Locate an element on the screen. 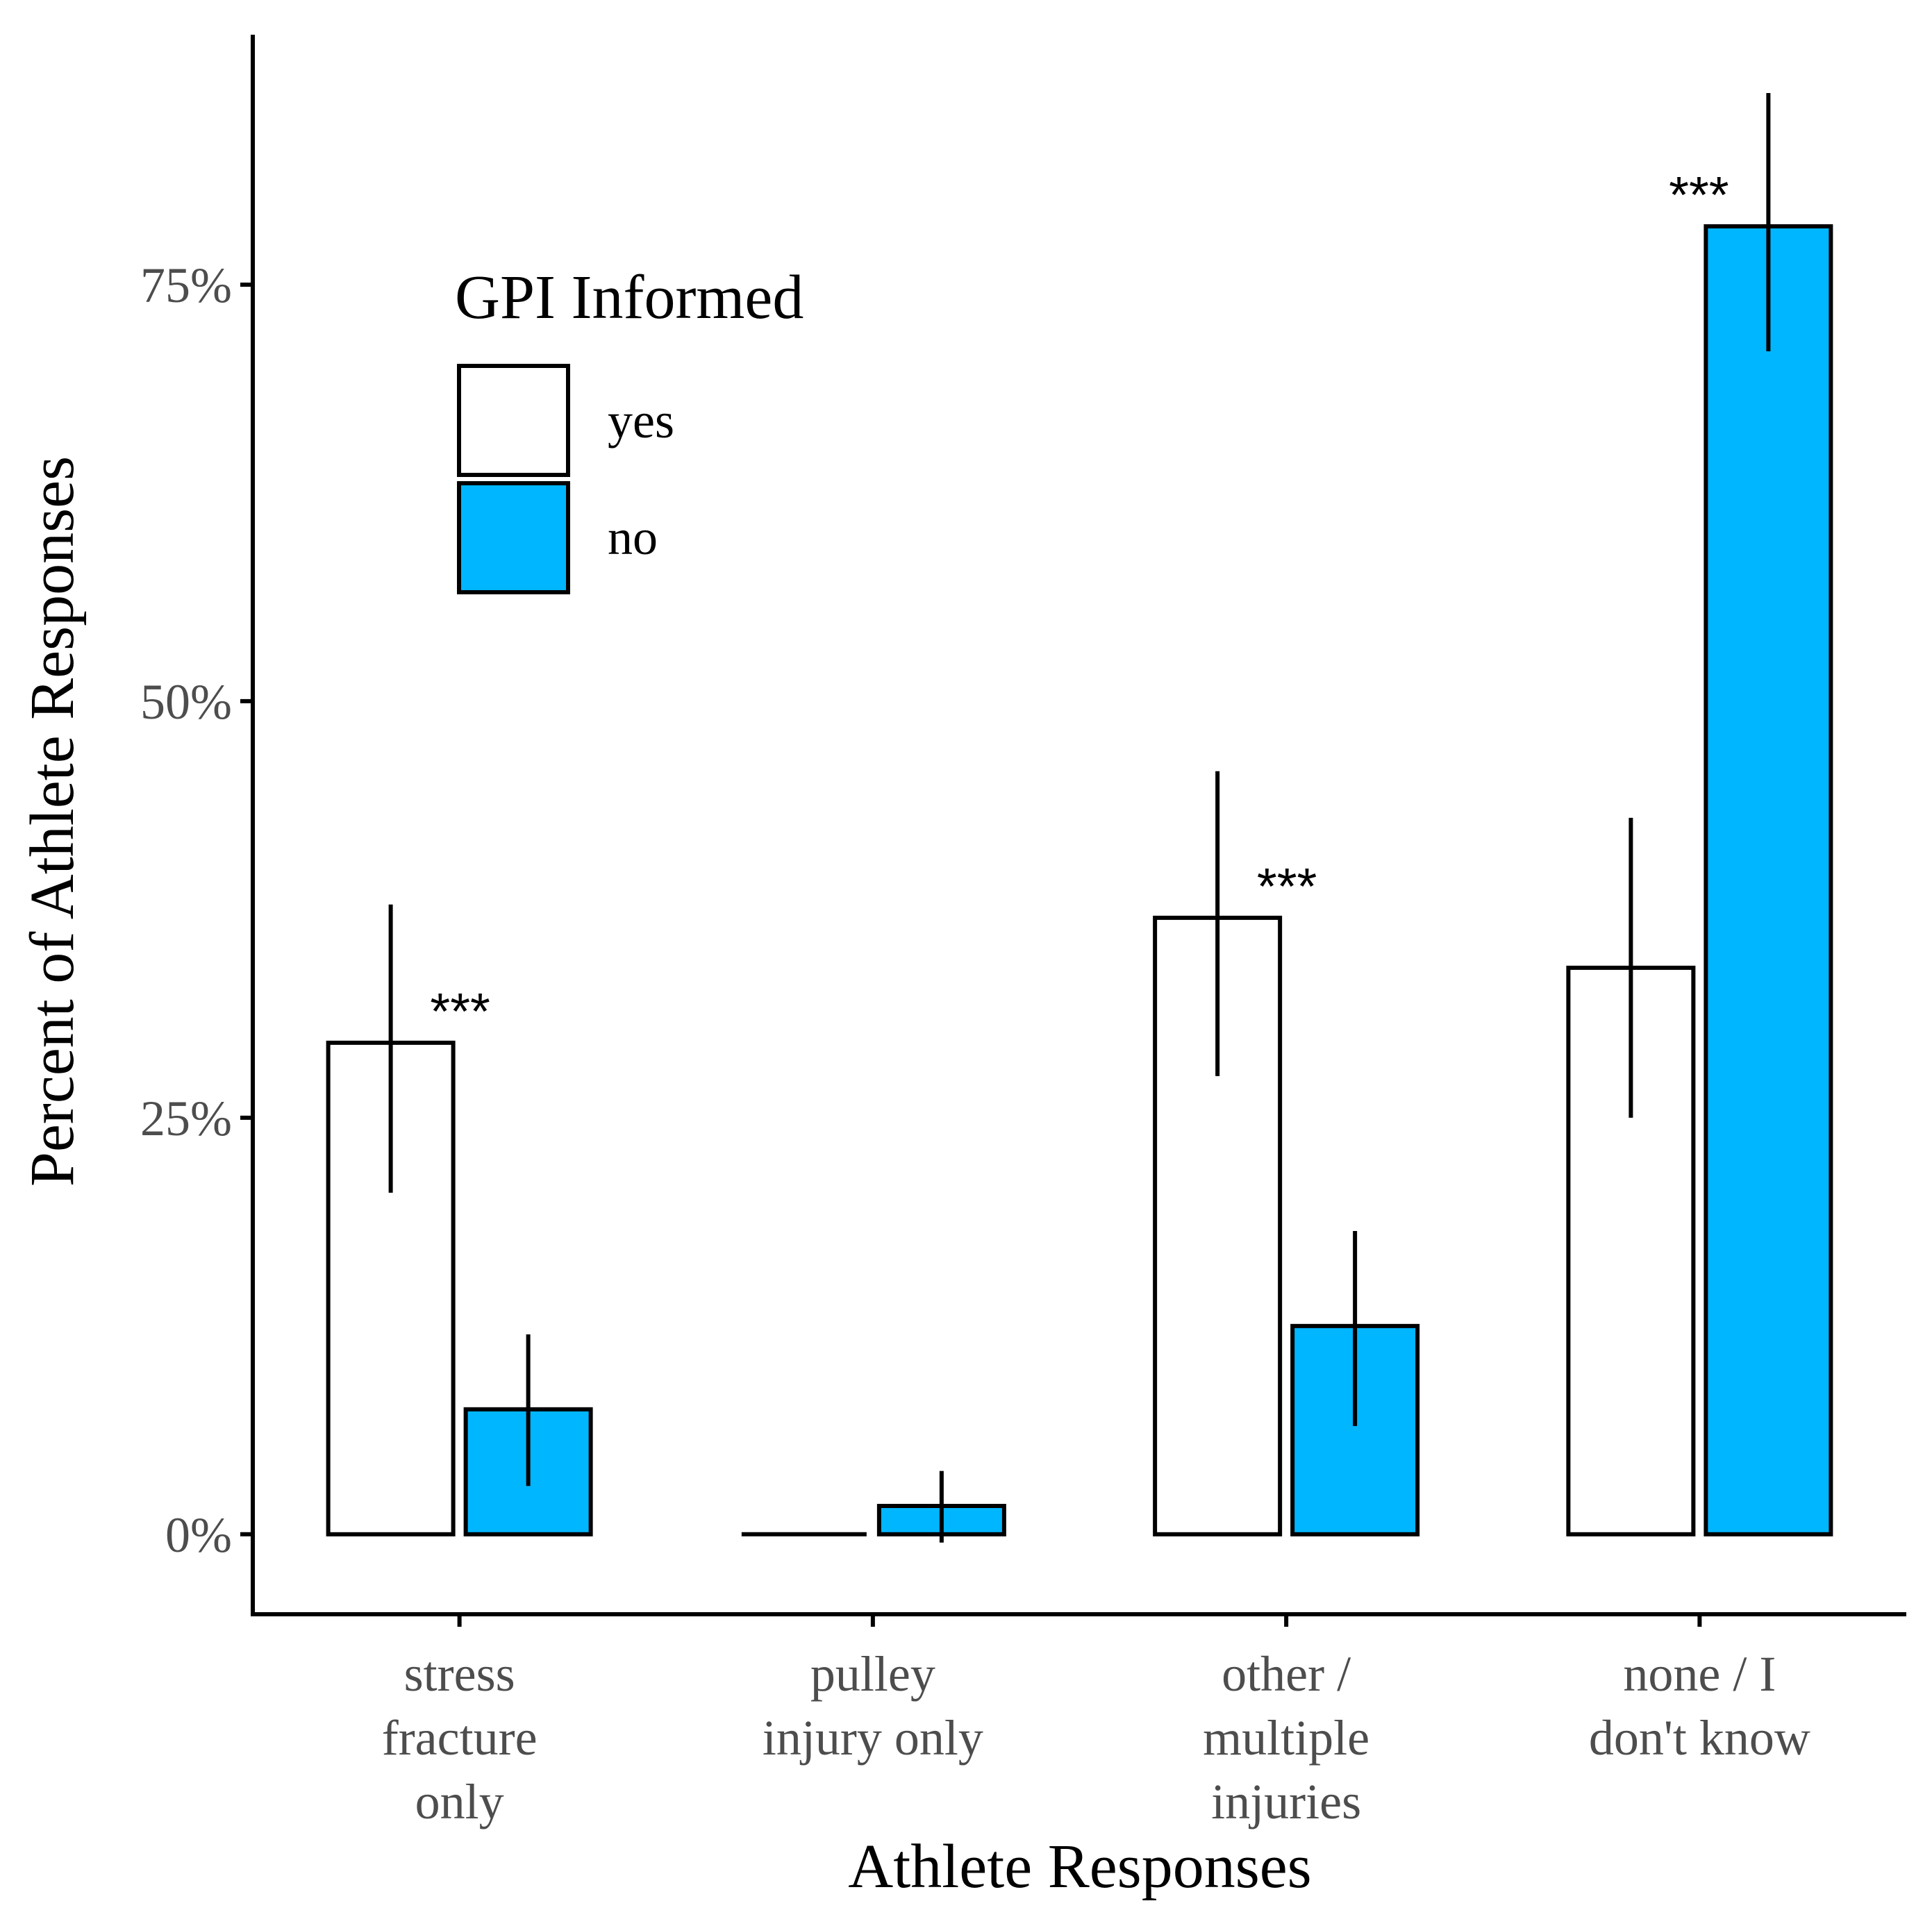  y-tick-label: 75% is located at coordinates (186, 285).